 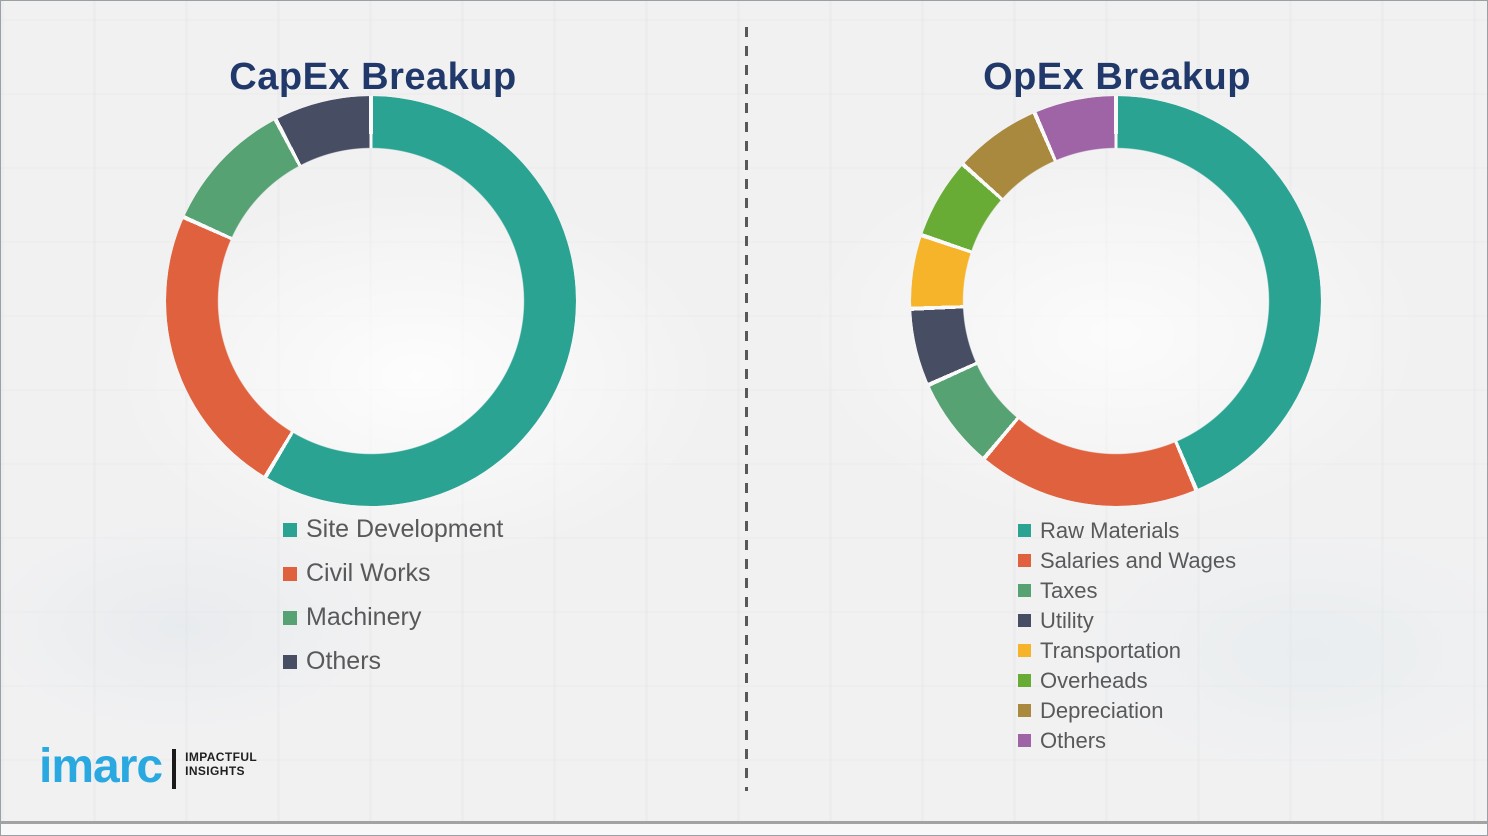 What do you see at coordinates (1067, 620) in the screenshot?
I see `legend-label: Utility` at bounding box center [1067, 620].